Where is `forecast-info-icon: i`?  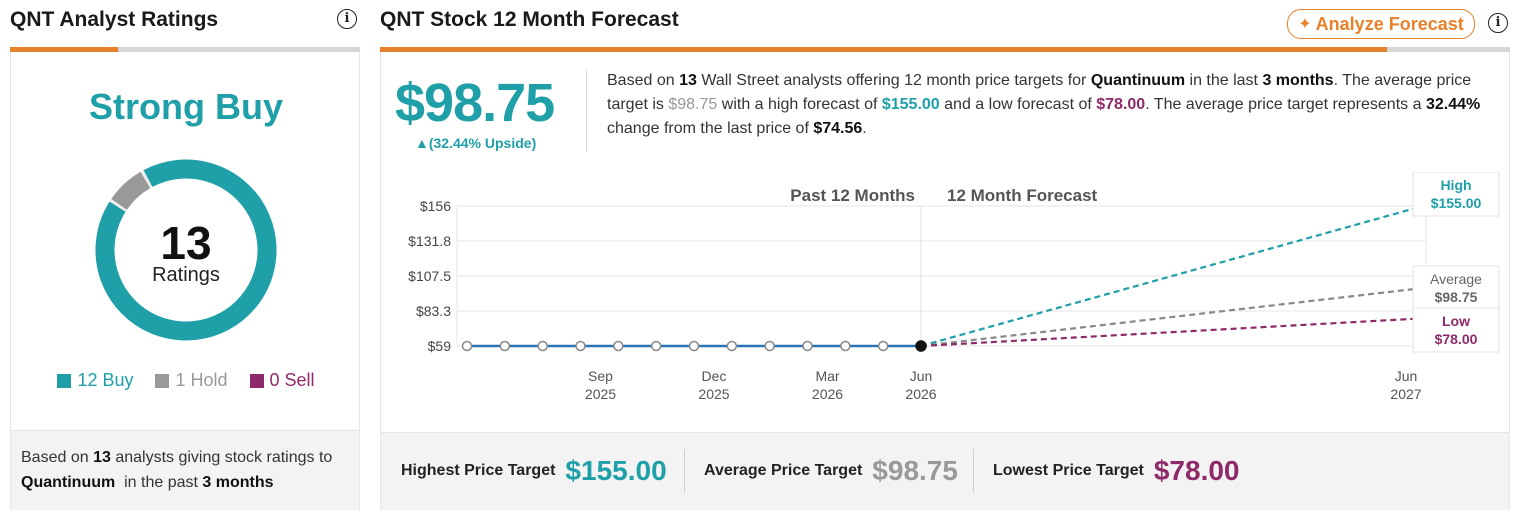 forecast-info-icon: i is located at coordinates (1498, 23).